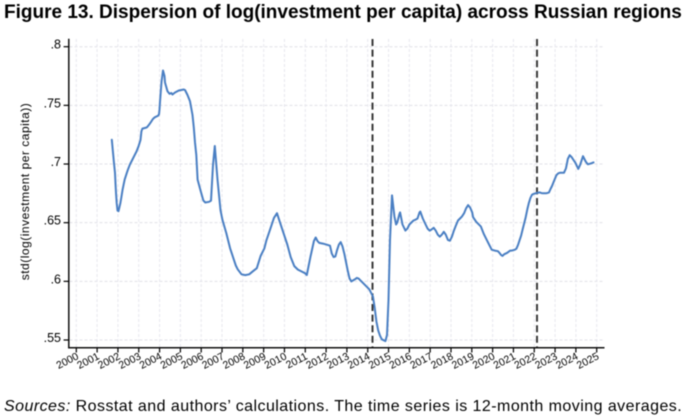  Describe the element at coordinates (56, 279) in the screenshot. I see `svg-text: .6` at that location.